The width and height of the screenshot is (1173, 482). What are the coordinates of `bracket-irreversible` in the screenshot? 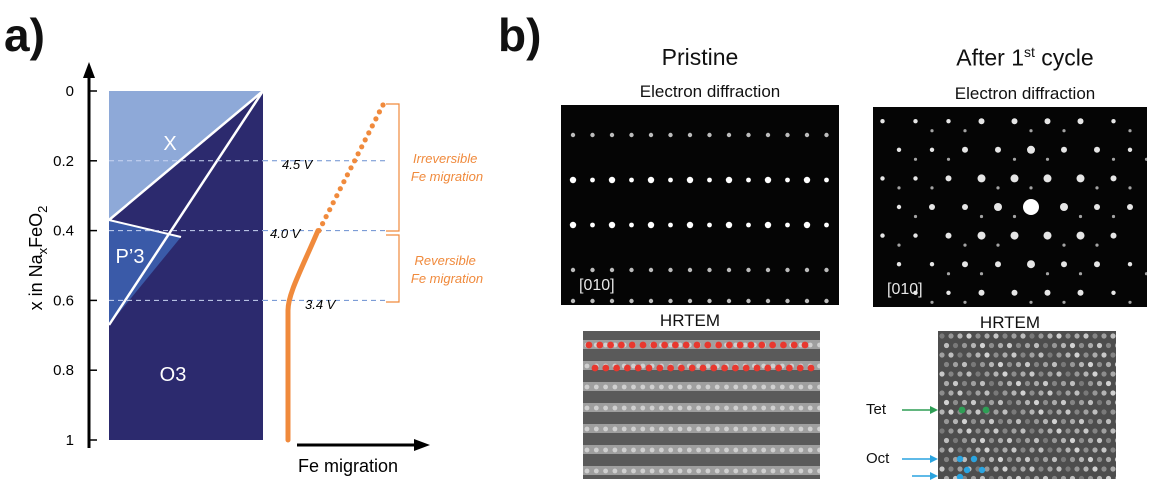 It's located at (393, 167).